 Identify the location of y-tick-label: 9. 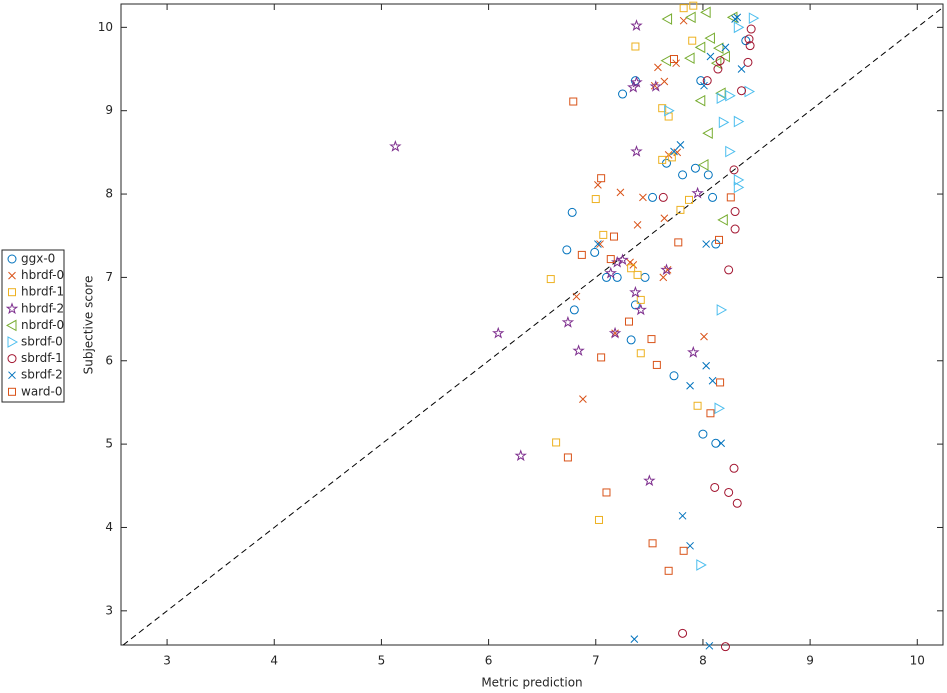
(109, 110).